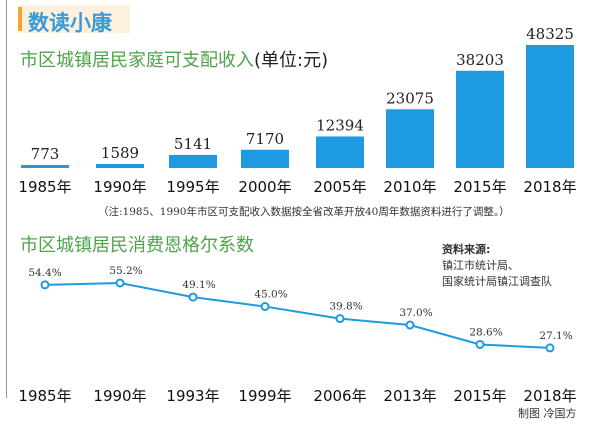 Image resolution: width=600 pixels, height=424 pixels. Describe the element at coordinates (192, 396) in the screenshot. I see `engel-year-label: 1993年` at that location.